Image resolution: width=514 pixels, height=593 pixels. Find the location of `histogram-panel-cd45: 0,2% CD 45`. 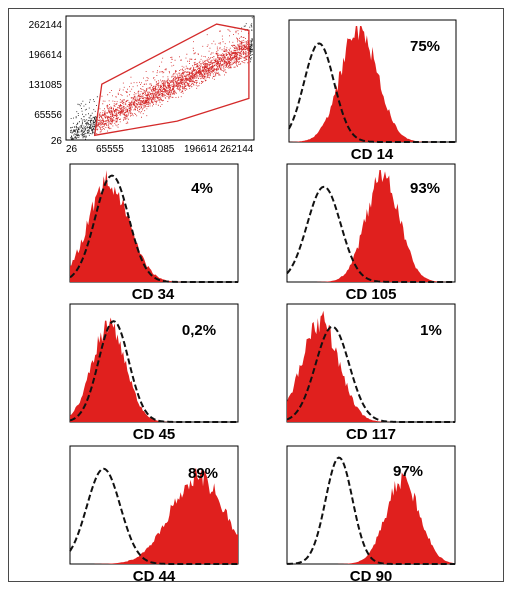

histogram-panel-cd45: 0,2% CD 45 is located at coordinates (154, 373).